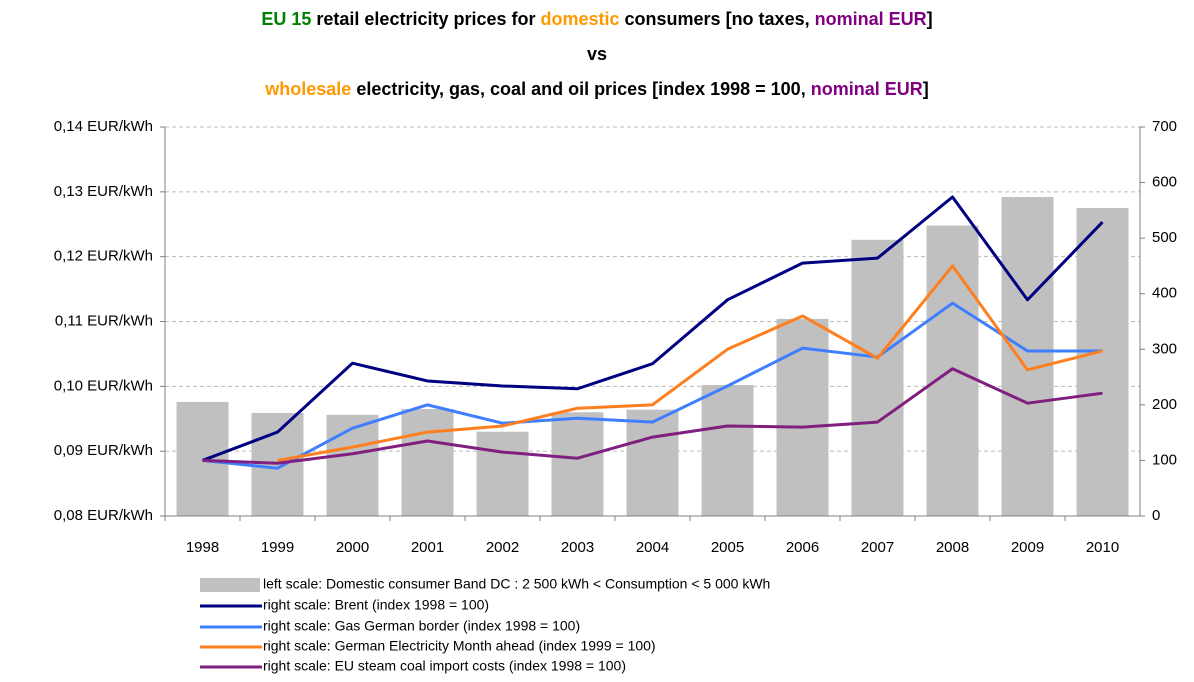  Describe the element at coordinates (1164, 348) in the screenshot. I see `y2-tick-label: 300` at that location.